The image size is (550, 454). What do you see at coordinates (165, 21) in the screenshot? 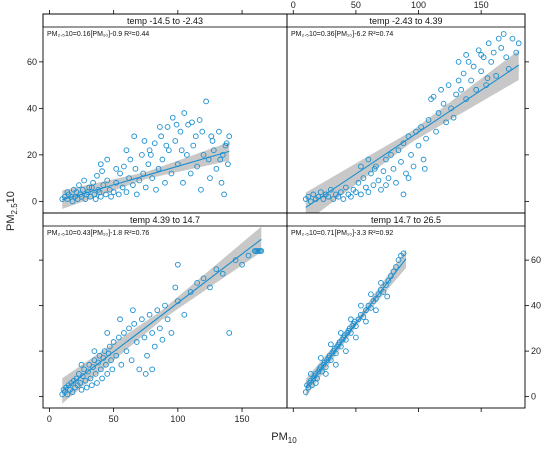
I see `panel-strip-label: temp -14.5 to -2.43` at bounding box center [165, 21].